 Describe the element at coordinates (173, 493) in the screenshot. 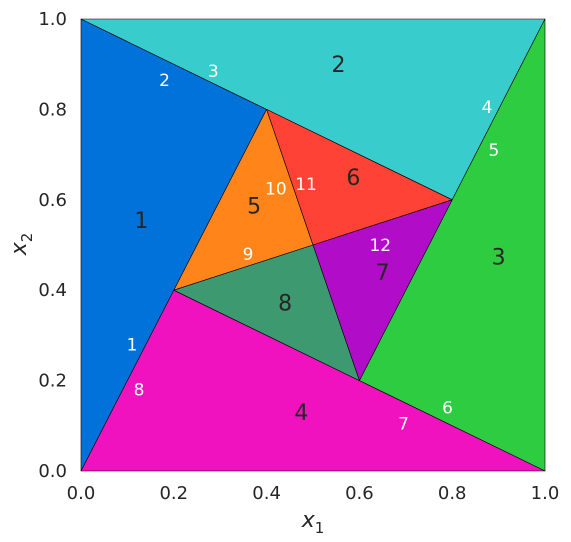

I see `x-tick-label: 0.2` at that location.